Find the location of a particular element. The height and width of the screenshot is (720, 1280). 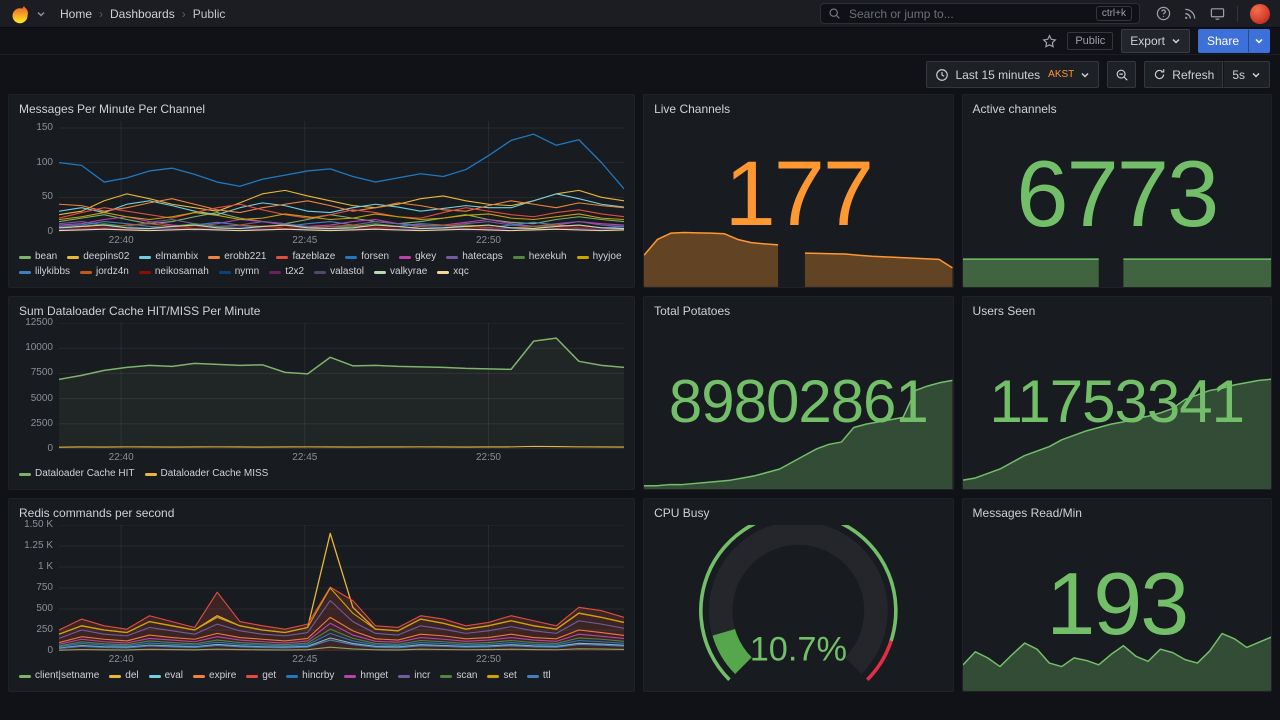

legend-item-bean: bean is located at coordinates (38, 257).